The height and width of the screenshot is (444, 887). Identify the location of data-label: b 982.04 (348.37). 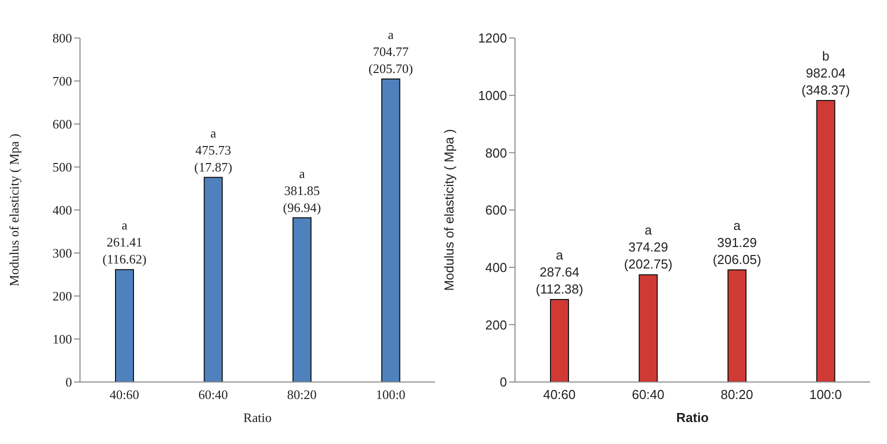
(826, 73).